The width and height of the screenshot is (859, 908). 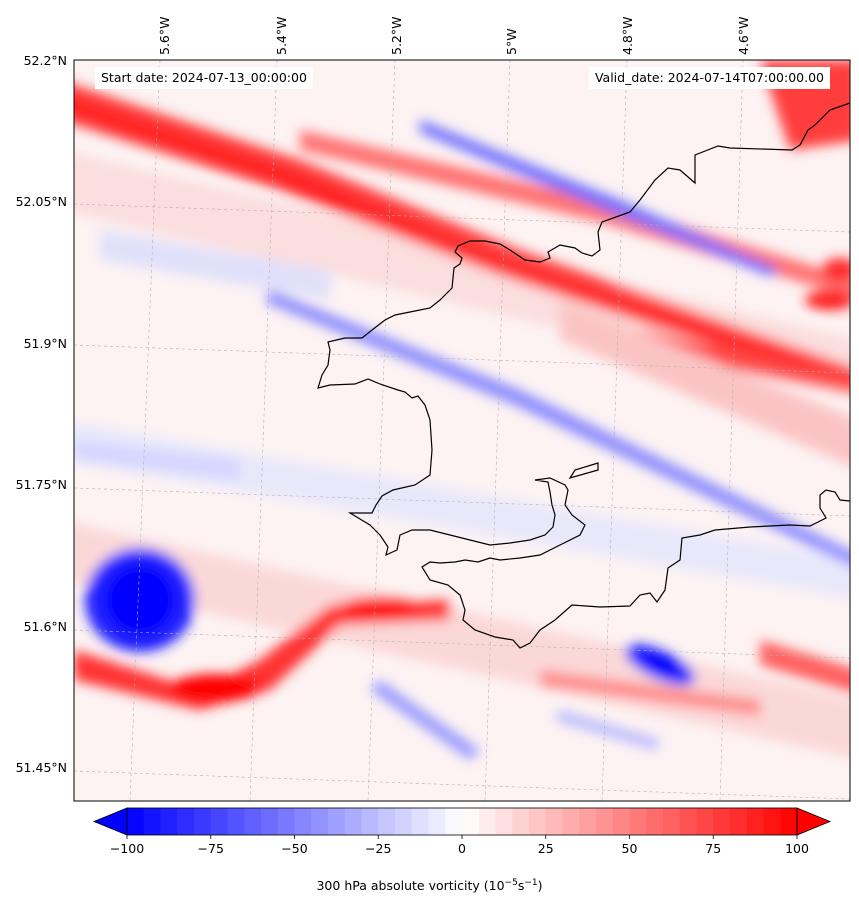 What do you see at coordinates (797, 848) in the screenshot?
I see `colorbar-tick-label: 100` at bounding box center [797, 848].